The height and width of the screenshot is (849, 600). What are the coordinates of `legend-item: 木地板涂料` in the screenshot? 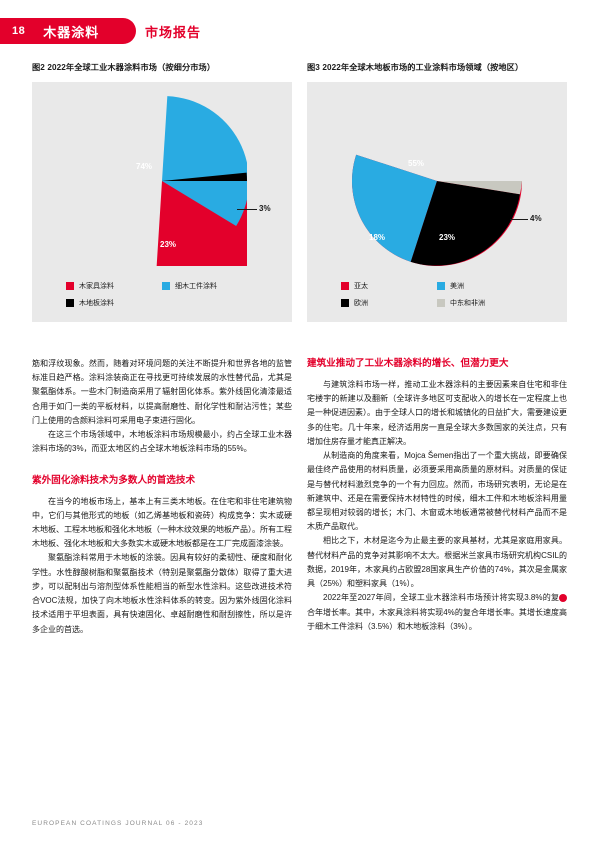 It's located at (114, 303).